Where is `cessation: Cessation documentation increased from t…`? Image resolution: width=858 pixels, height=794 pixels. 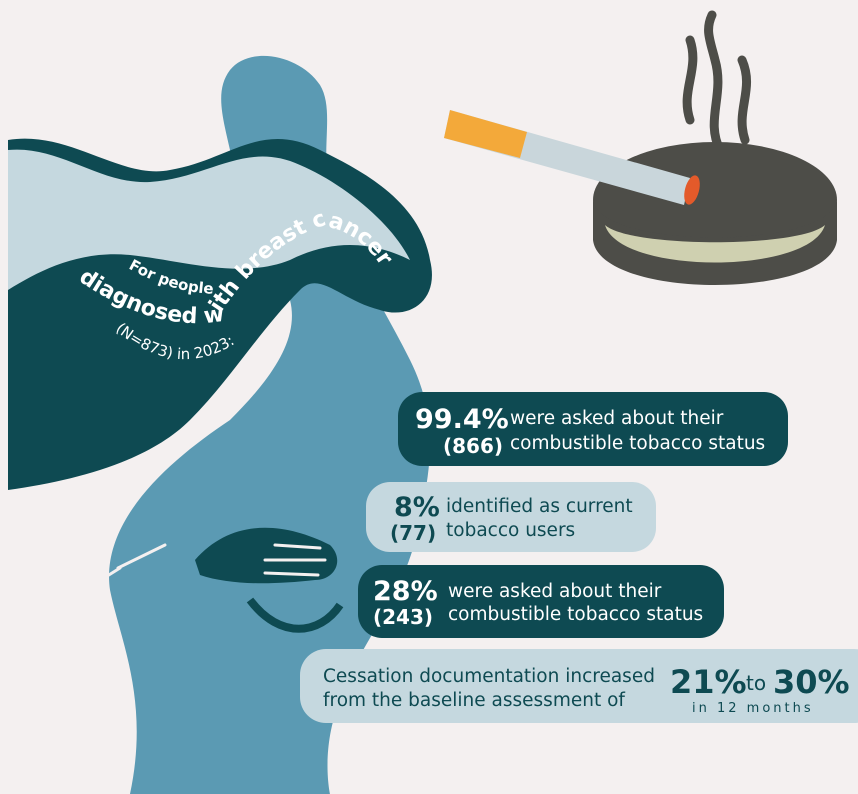 cessation: Cessation documentation increased from t… is located at coordinates (579, 686).